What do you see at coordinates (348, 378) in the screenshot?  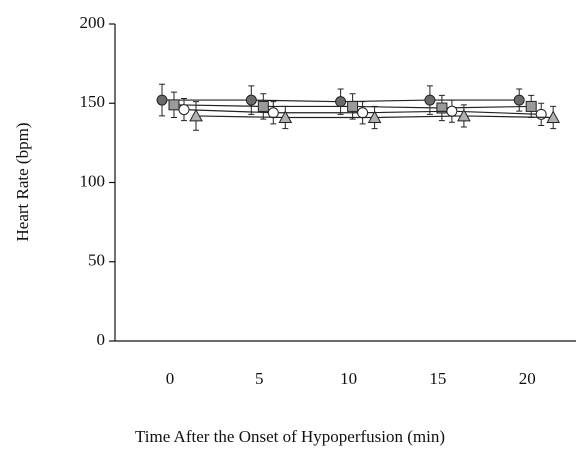 I see `x-tick-label: 10` at bounding box center [348, 378].